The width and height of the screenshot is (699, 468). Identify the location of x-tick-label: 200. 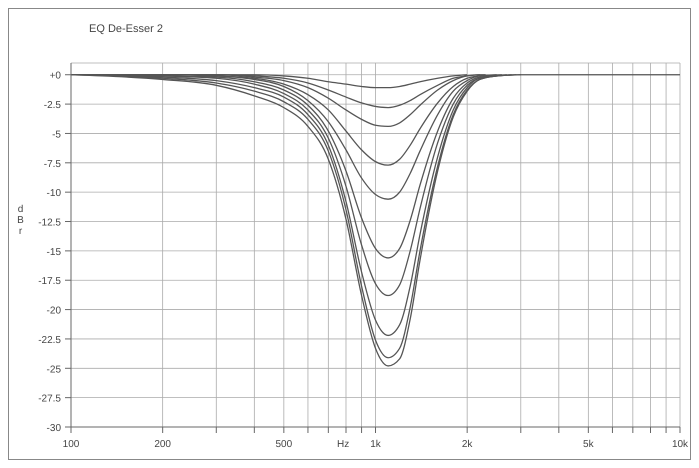
(163, 444).